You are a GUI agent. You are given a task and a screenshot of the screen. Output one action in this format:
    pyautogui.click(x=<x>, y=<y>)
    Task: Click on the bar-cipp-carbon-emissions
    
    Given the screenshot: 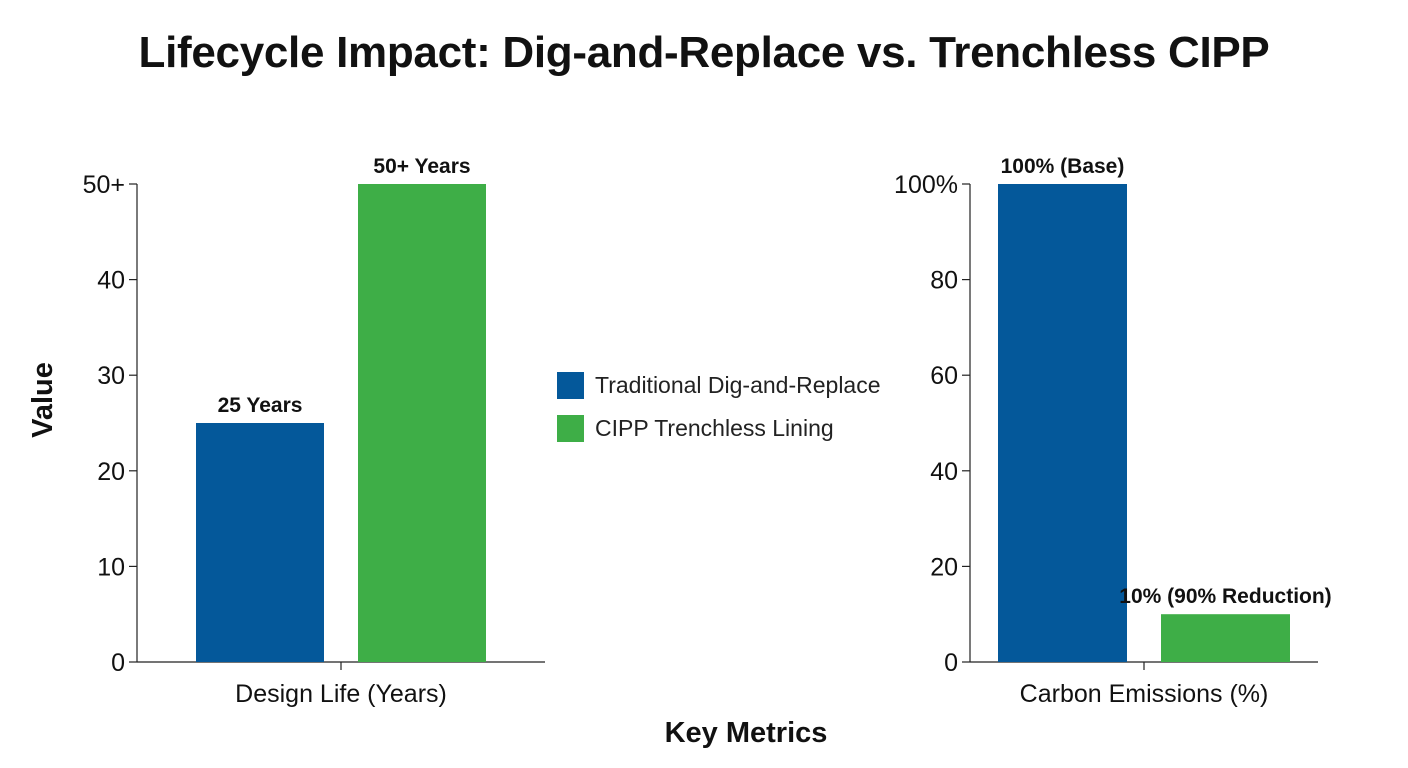 What is the action you would take?
    pyautogui.click(x=1225, y=638)
    